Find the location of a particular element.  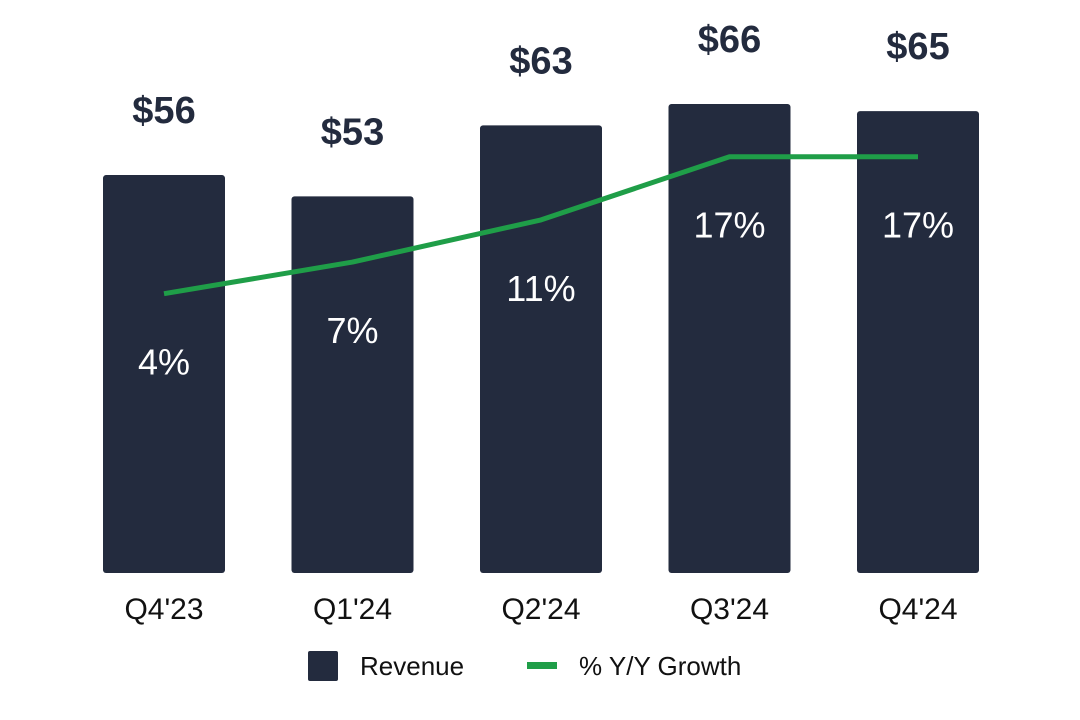

x-tick-label: Q4'23 is located at coordinates (163, 609).